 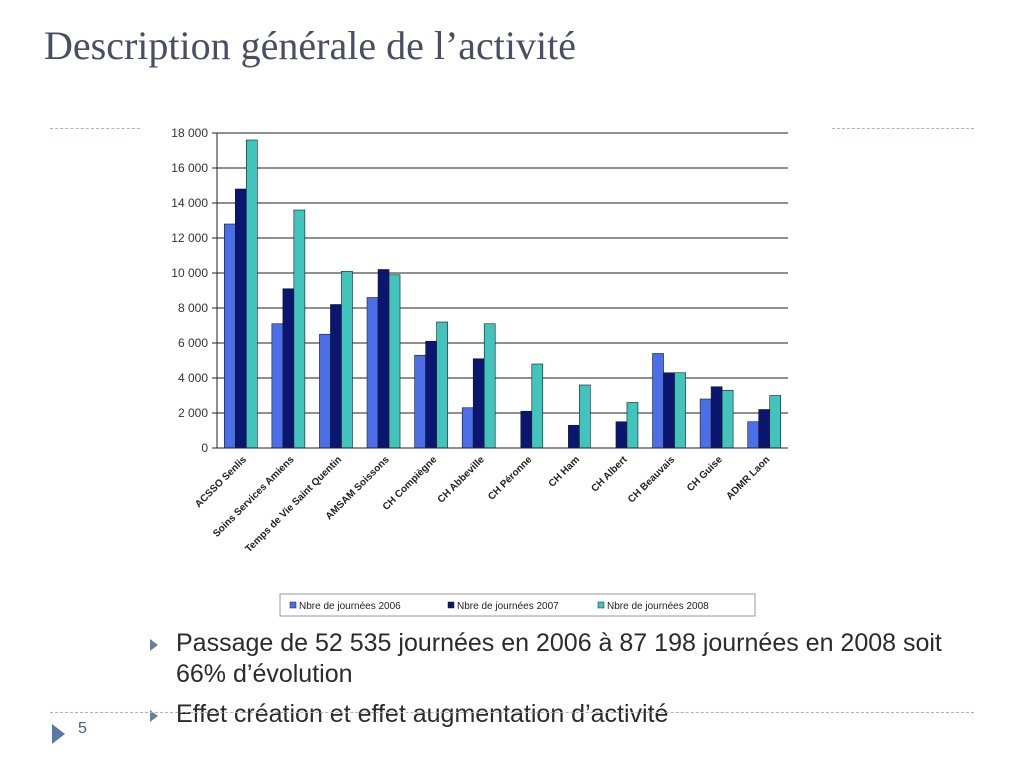 I want to click on y-tick-label: 14 000, so click(x=189, y=203).